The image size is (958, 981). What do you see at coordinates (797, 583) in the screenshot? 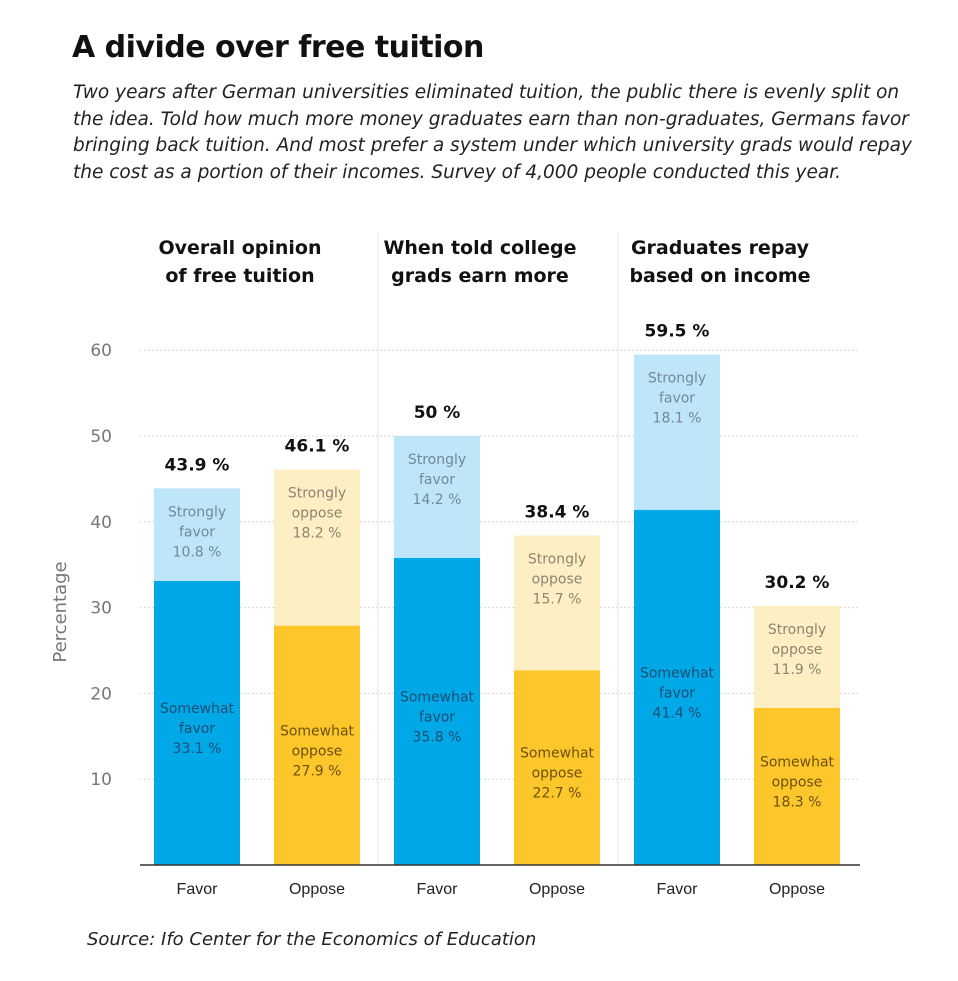
I see `bar-total-label: 30.2 %` at bounding box center [797, 583].